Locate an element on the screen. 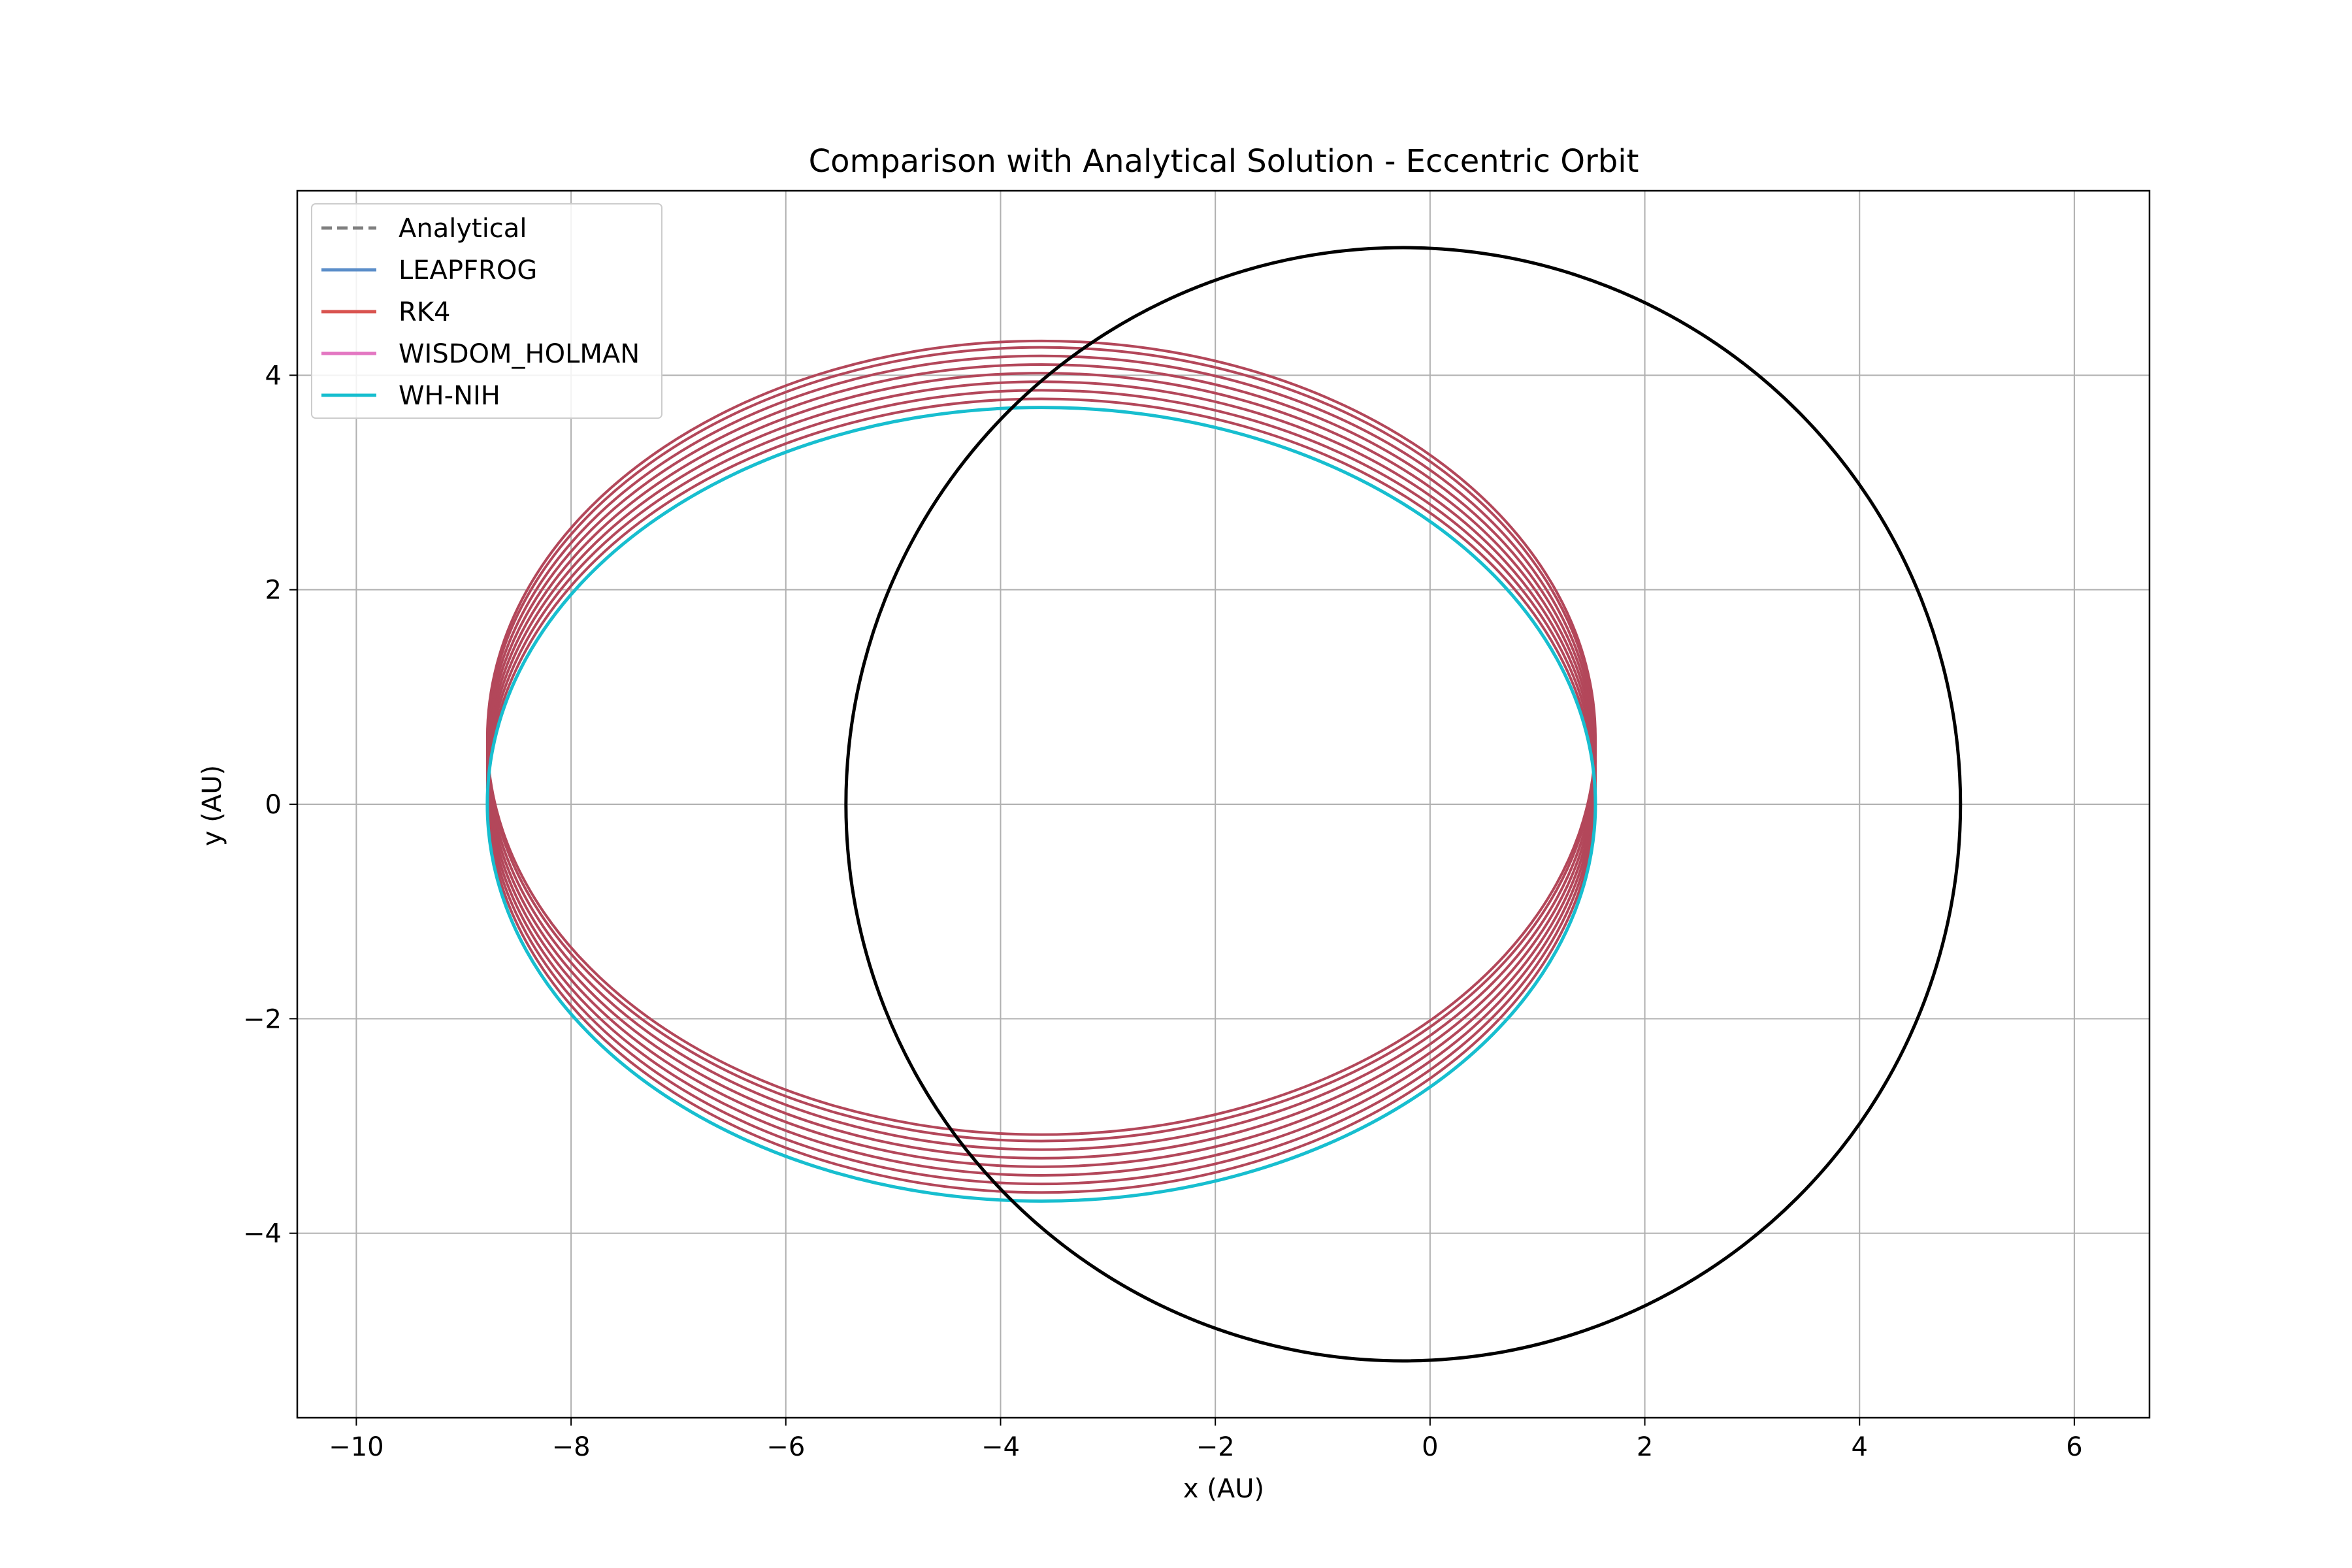 The width and height of the screenshot is (2352, 1568). legend-label: LEAPFROG is located at coordinates (468, 270).